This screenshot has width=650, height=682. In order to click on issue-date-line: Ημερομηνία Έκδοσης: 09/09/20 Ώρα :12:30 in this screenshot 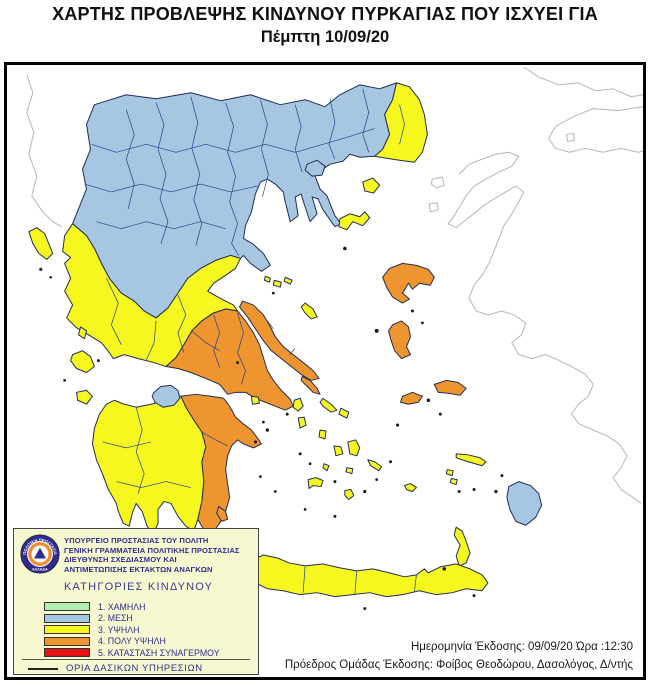, I will do `click(522, 647)`.